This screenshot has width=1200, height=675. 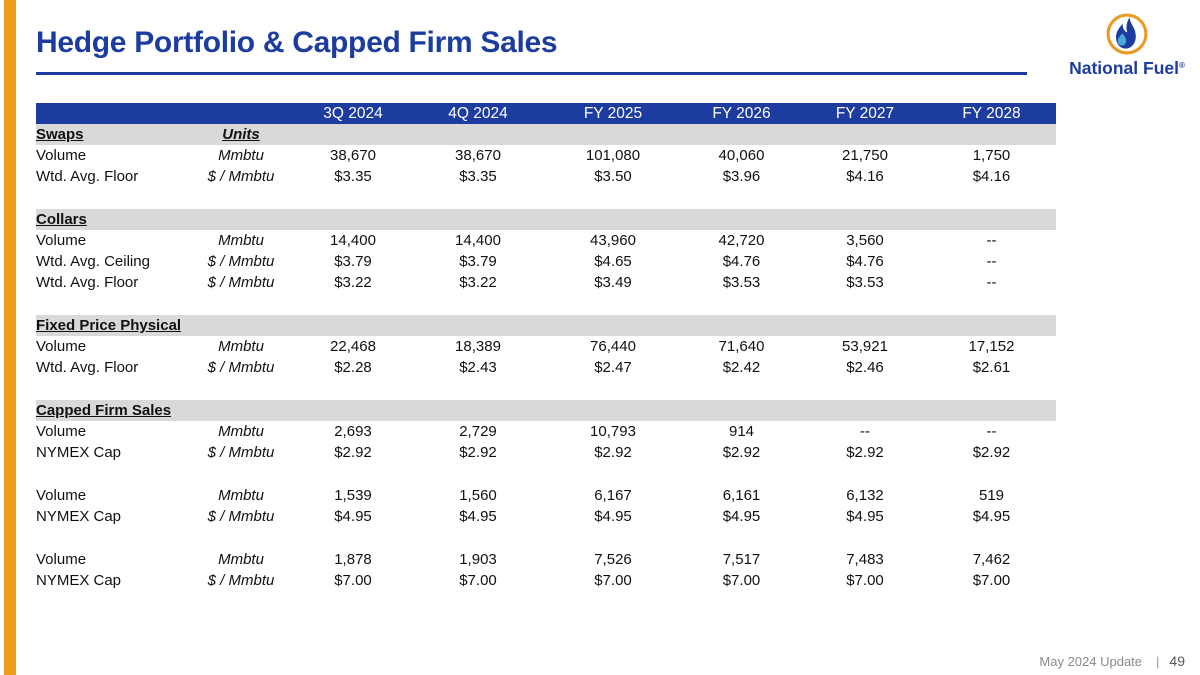 What do you see at coordinates (478, 495) in the screenshot?
I see `row-value: 1,560` at bounding box center [478, 495].